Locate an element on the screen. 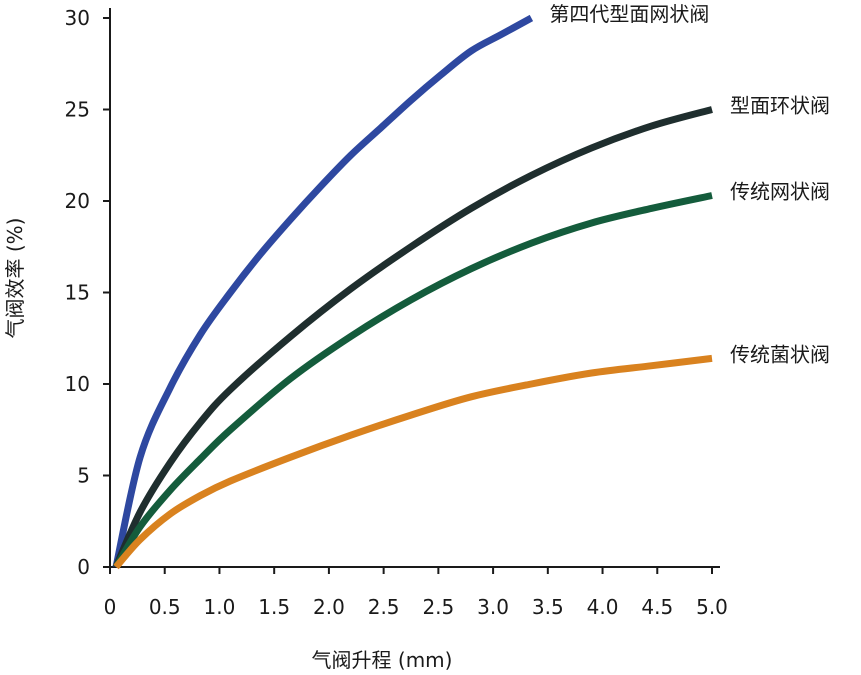  x-axis-title: 气阀升程 (mm) is located at coordinates (382, 660).